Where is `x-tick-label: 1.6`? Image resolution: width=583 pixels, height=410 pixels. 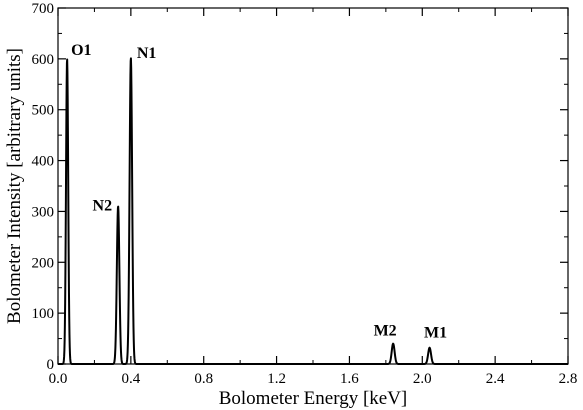
x-tick-label: 1.6 is located at coordinates (349, 379).